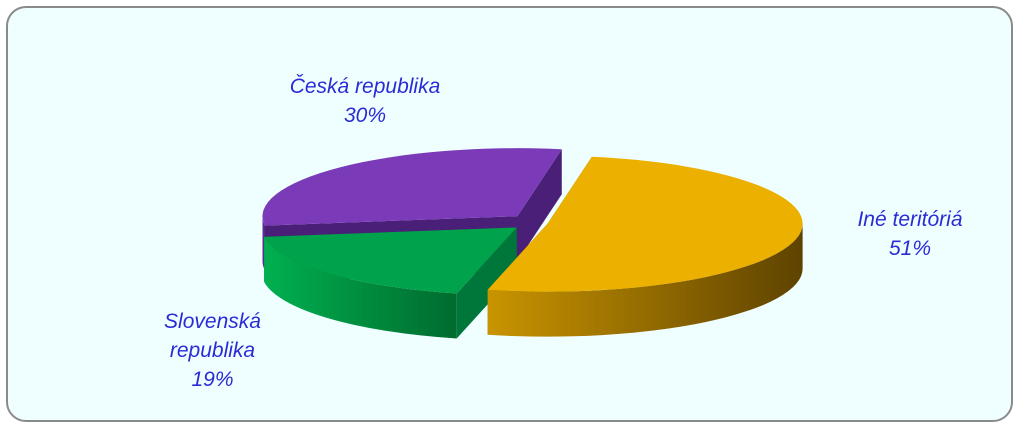 This screenshot has width=1021, height=430. I want to click on value-label: 51%, so click(910, 248).